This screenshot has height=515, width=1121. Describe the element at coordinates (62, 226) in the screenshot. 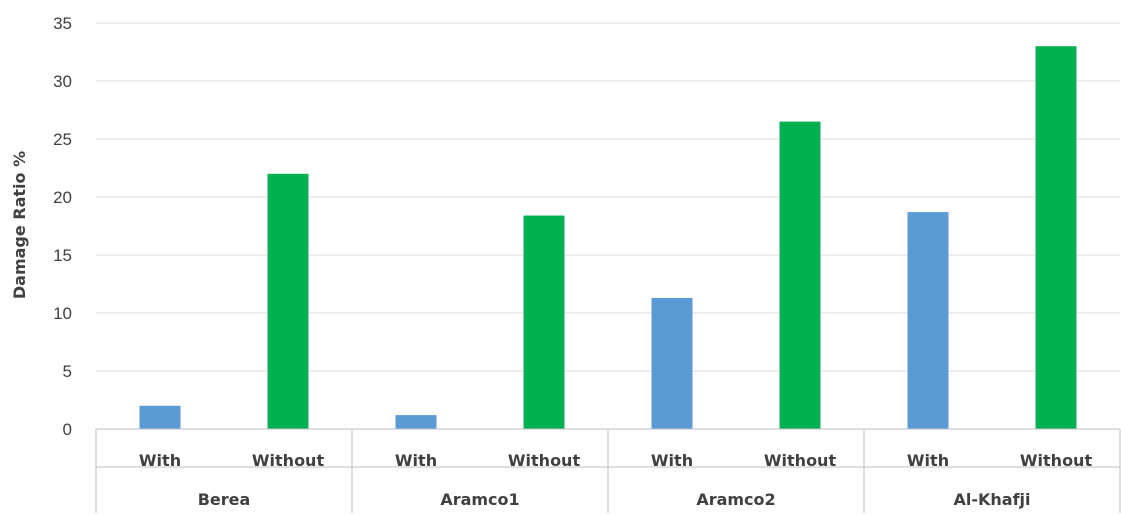

I see `y-axis-ticks: 0 5 10 15 20 25 30 35` at that location.